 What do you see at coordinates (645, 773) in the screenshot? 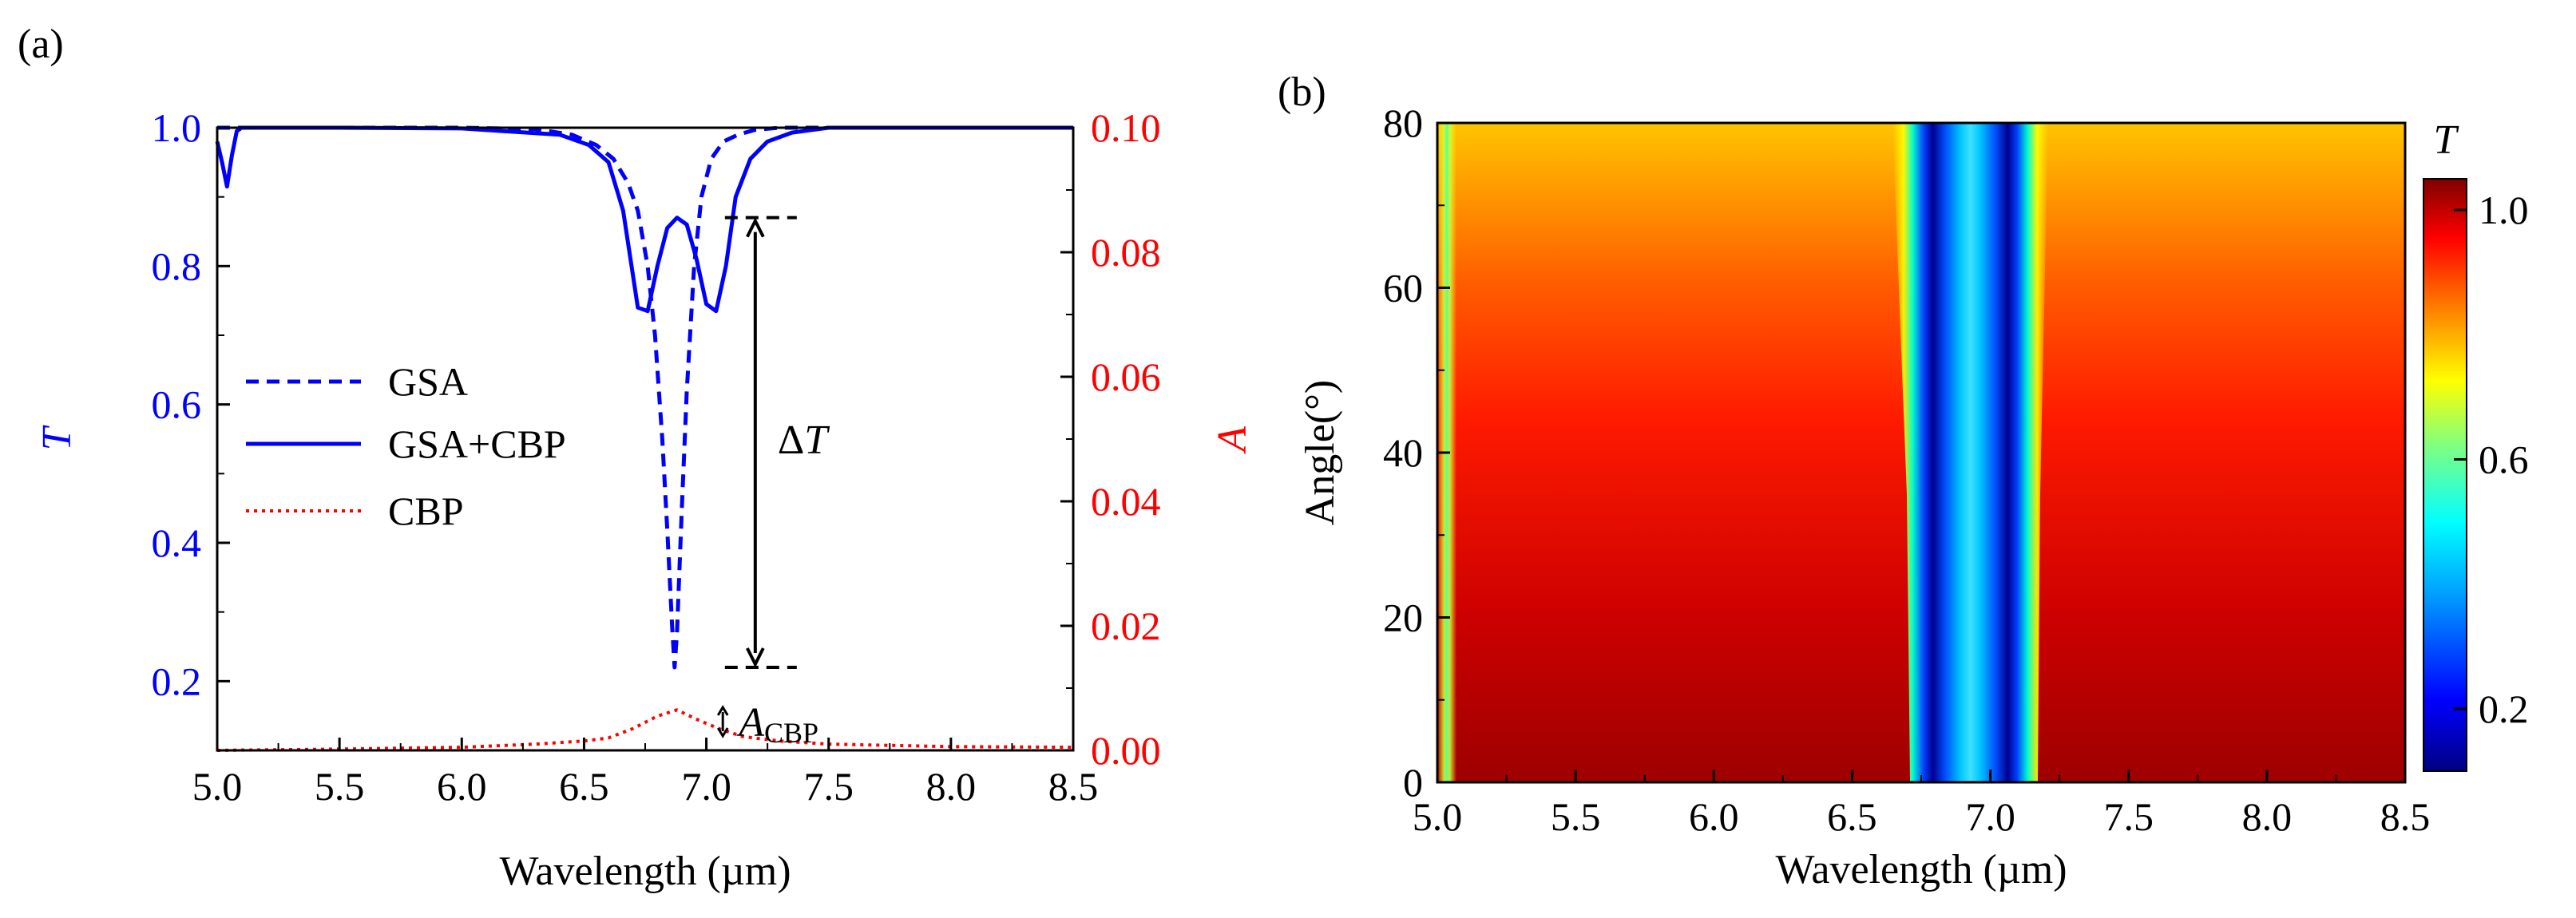
I see `panel-a-x-ticks: 5.0 5.5 6.0 6.5 7.0 7.5 8.0 8.5` at bounding box center [645, 773].